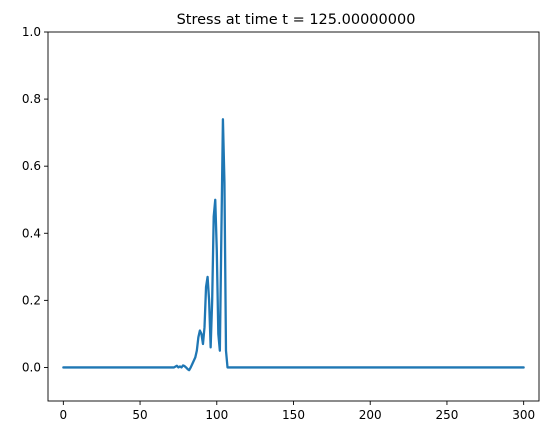 The width and height of the screenshot is (547, 435). I want to click on x-tick-label: 300, so click(523, 415).